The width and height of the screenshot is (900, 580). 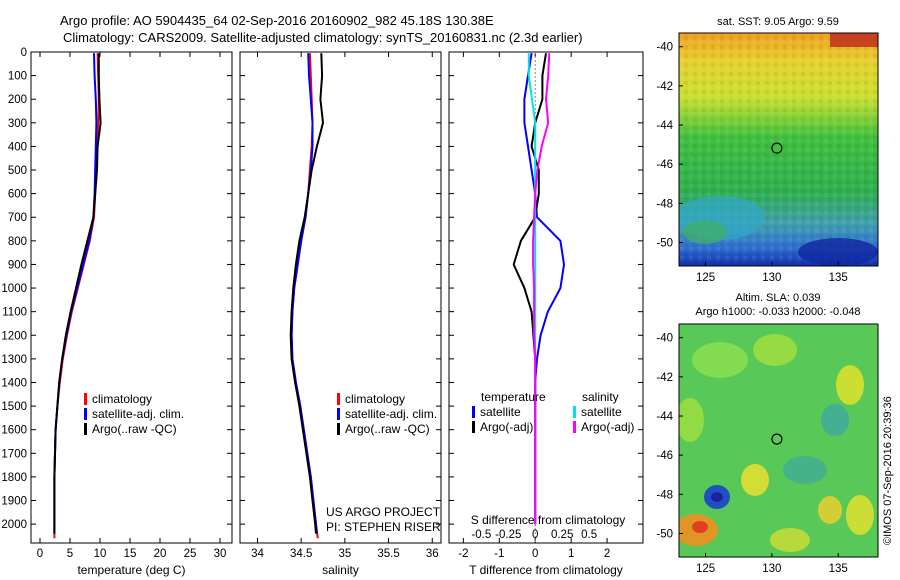 What do you see at coordinates (14, 336) in the screenshot?
I see `depth-tick-label: 1200` at bounding box center [14, 336].